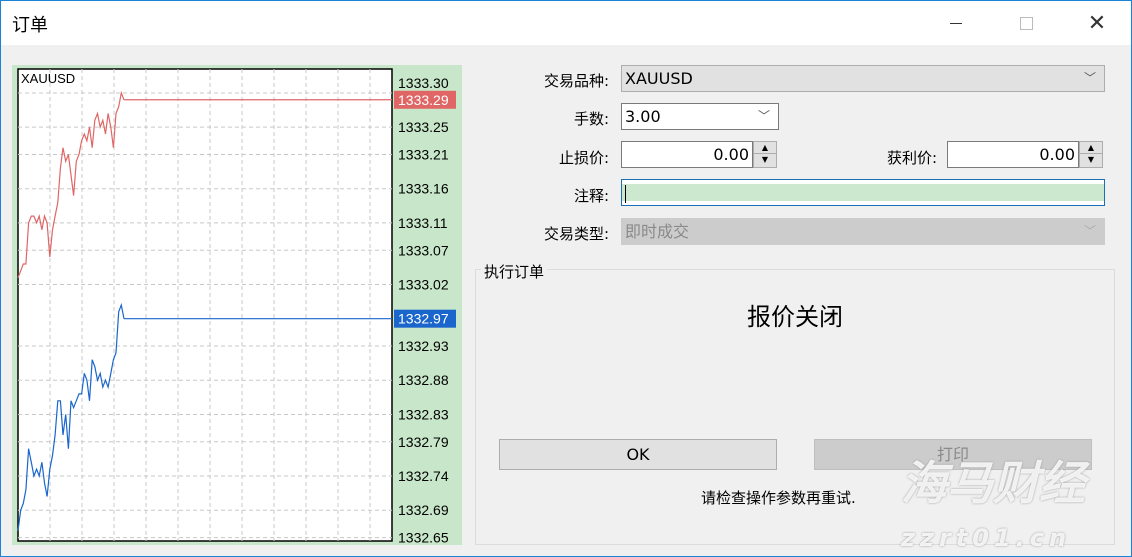 The height and width of the screenshot is (557, 1132). Describe the element at coordinates (423, 346) in the screenshot. I see `y-tick-label: 1332.93` at that location.